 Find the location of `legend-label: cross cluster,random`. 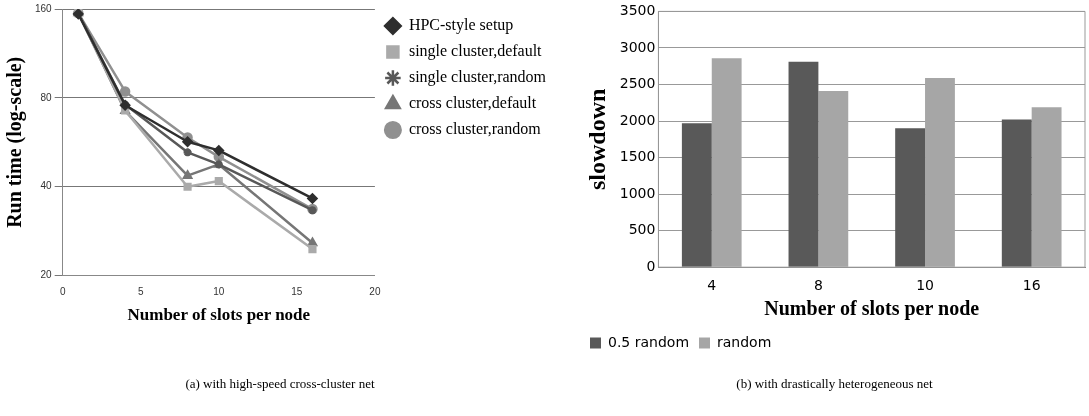

legend-label: cross cluster,random is located at coordinates (475, 129).